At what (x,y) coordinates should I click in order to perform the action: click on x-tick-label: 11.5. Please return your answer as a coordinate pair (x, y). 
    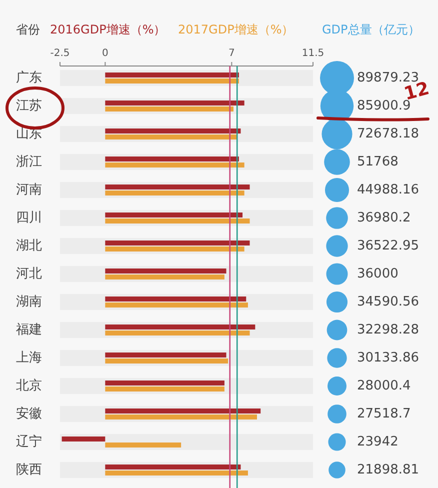
    Looking at the image, I should click on (313, 53).